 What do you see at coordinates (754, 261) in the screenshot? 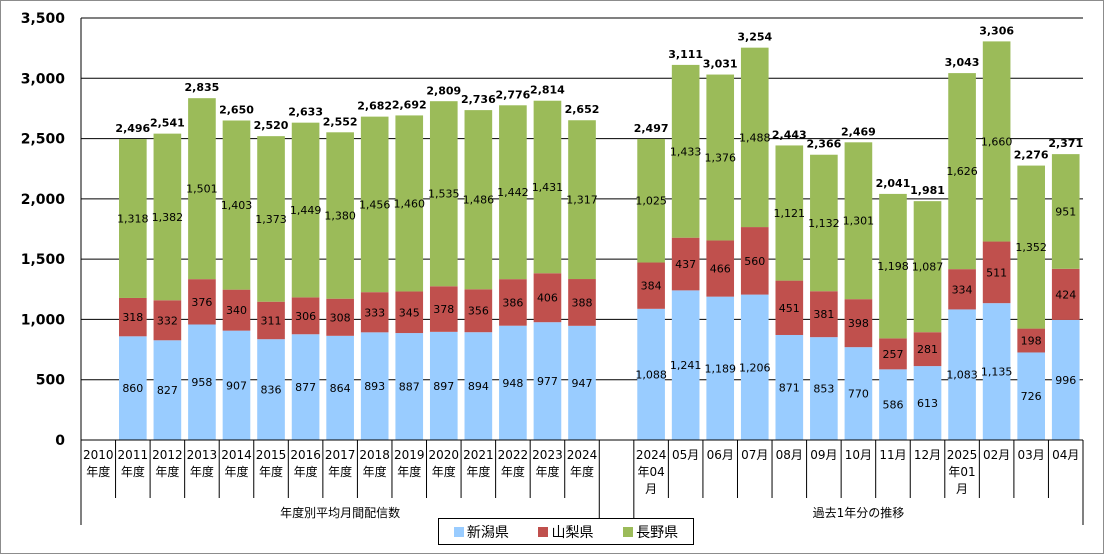
I see `data-label: 560` at bounding box center [754, 261].